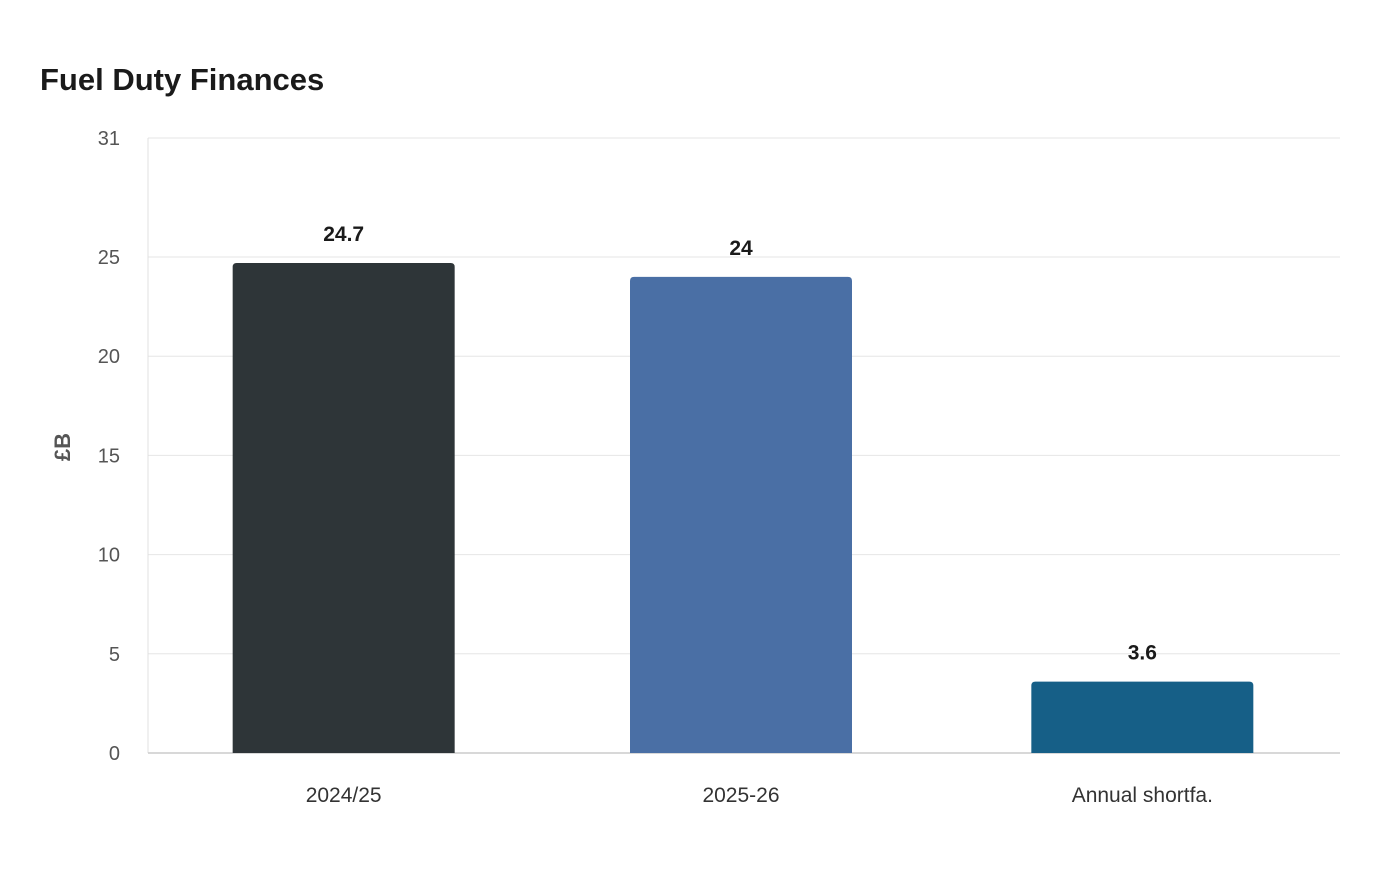  I want to click on y-axis-label: £B, so click(62, 447).